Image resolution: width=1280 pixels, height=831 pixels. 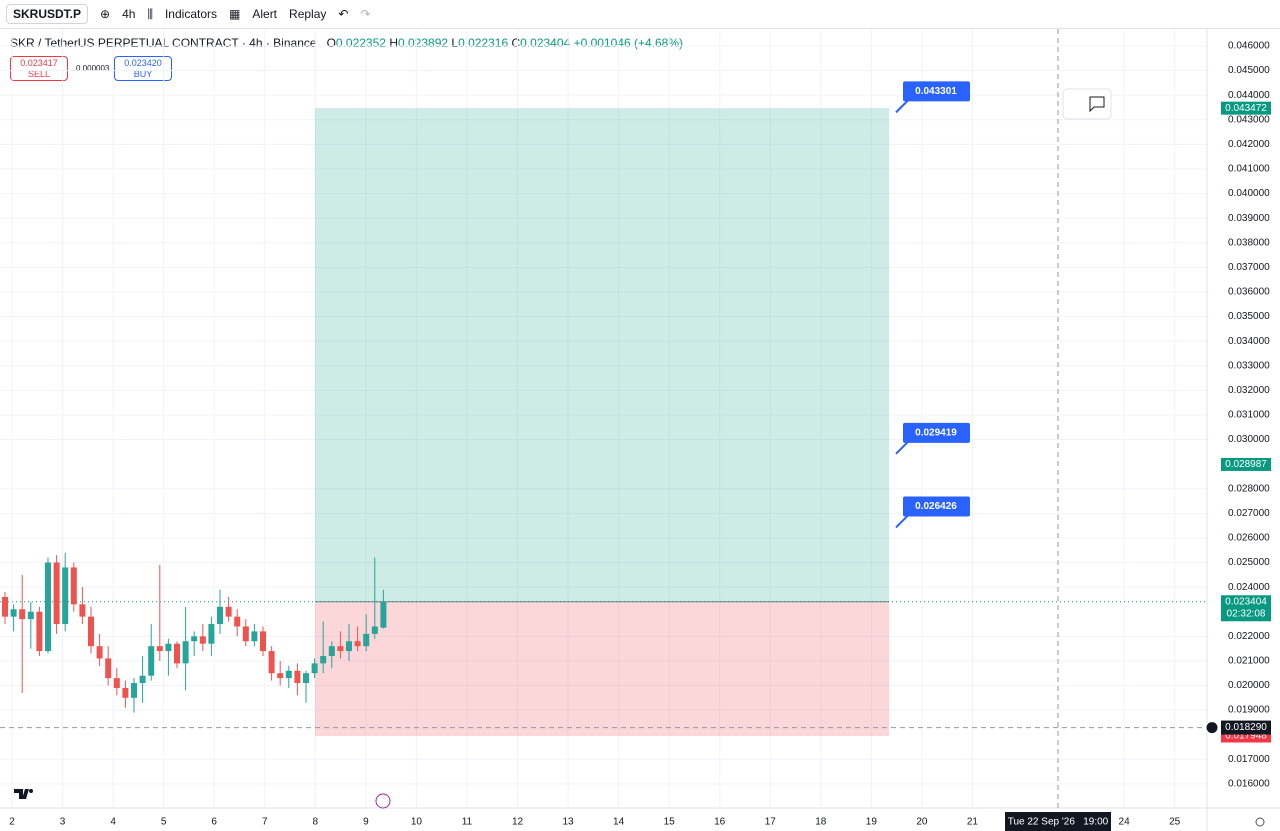 What do you see at coordinates (265, 14) in the screenshot?
I see `alert: Alert` at bounding box center [265, 14].